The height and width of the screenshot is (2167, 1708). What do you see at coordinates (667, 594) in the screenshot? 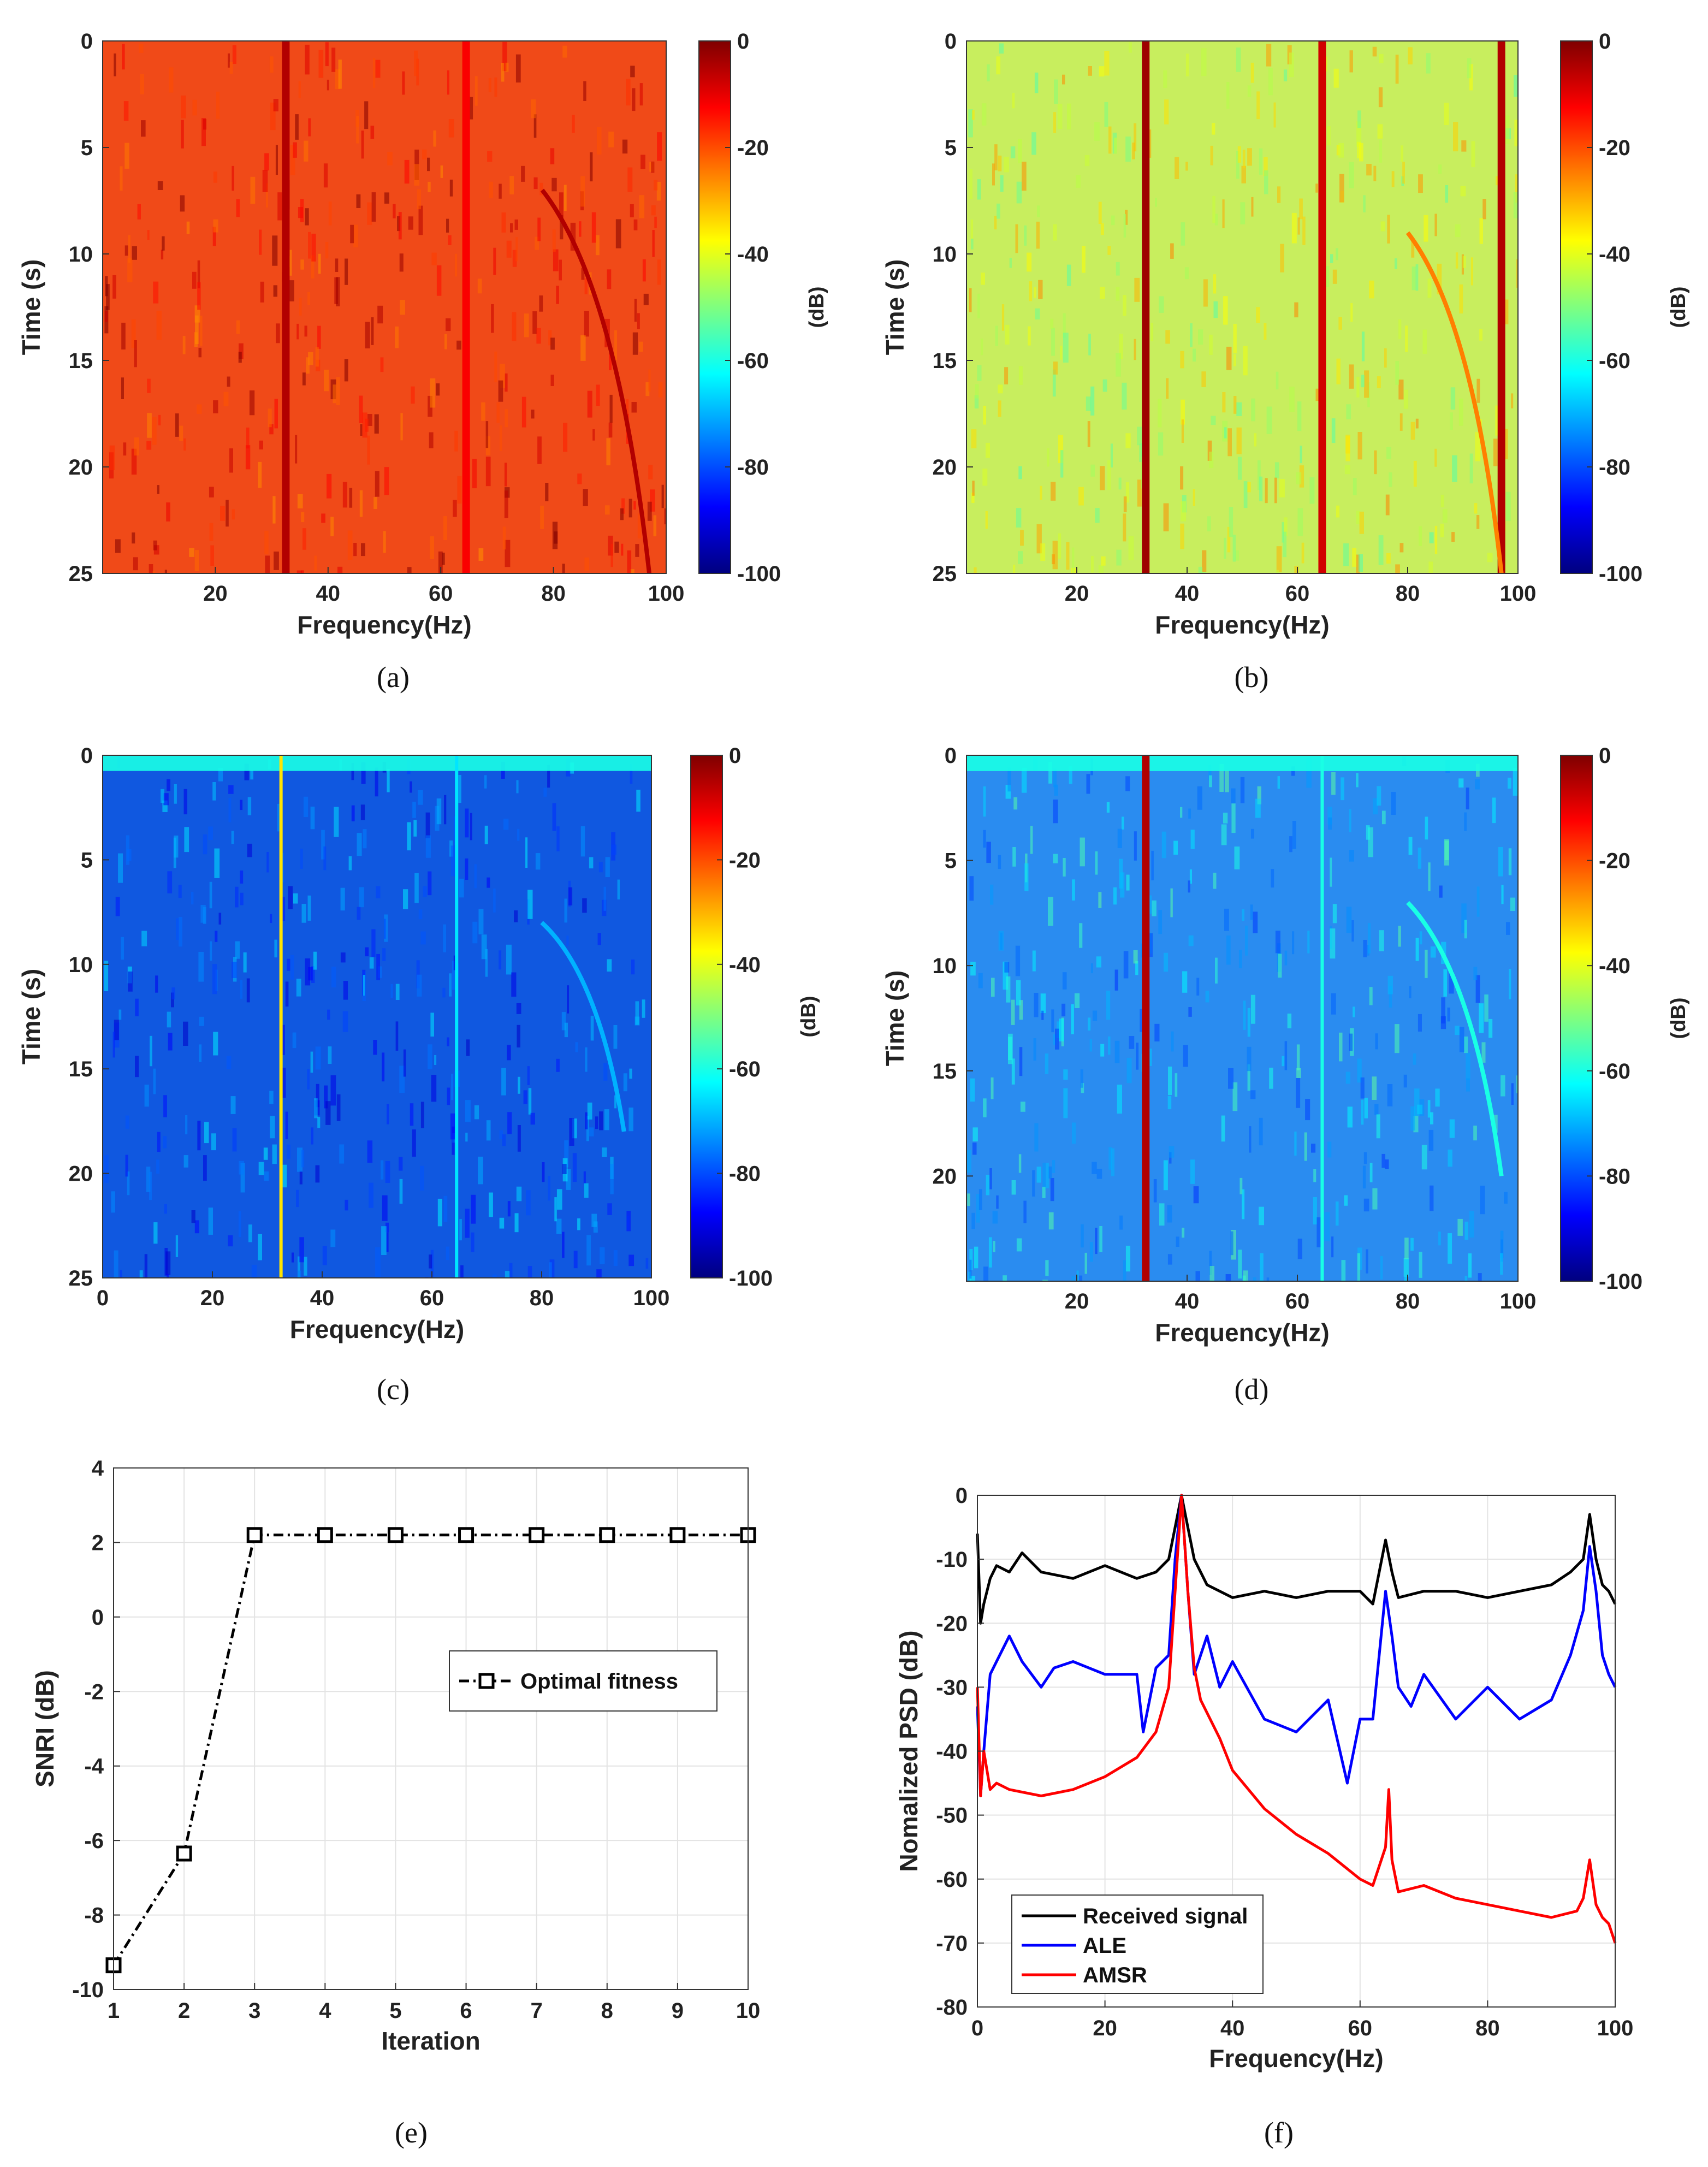
I see `x-tick-label: 100` at bounding box center [667, 594].